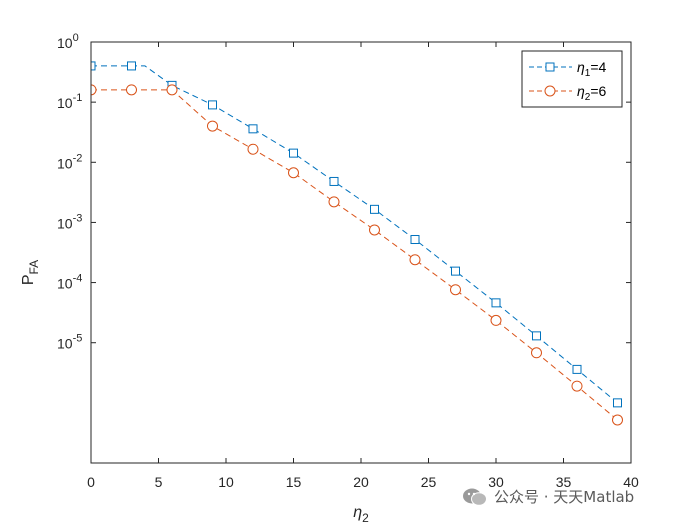 Image resolution: width=700 pixels, height=525 pixels. I want to click on legend-label: η2=6, so click(592, 93).